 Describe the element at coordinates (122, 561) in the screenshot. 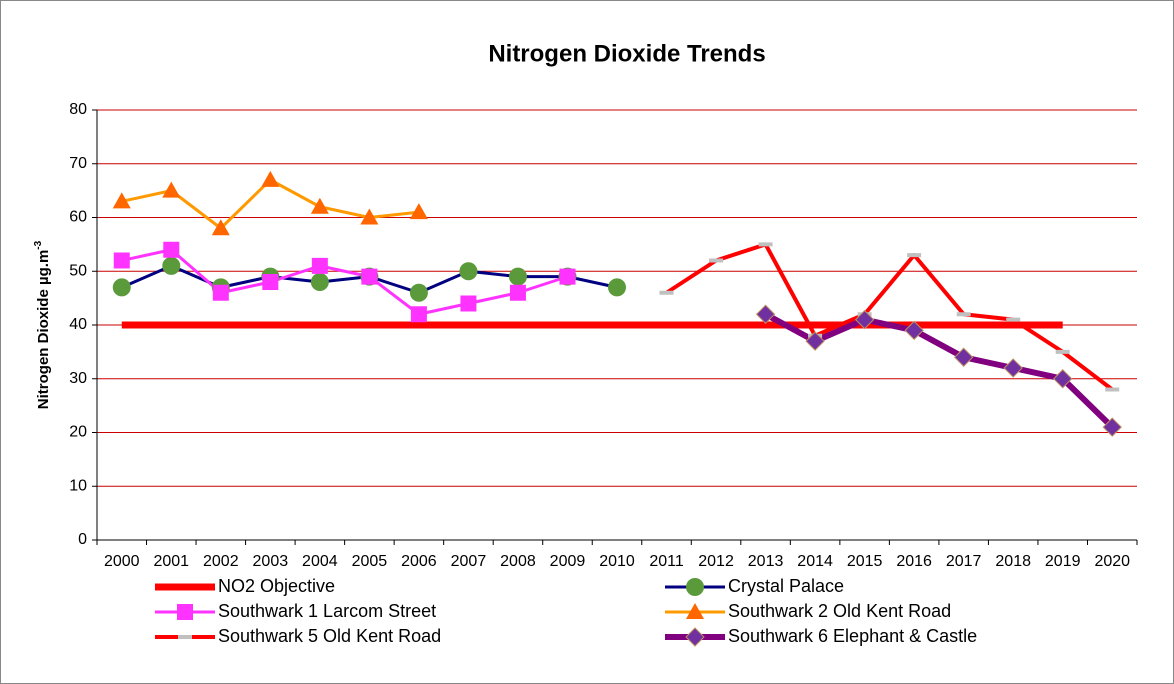

I see `x-tick-label: 2000` at that location.